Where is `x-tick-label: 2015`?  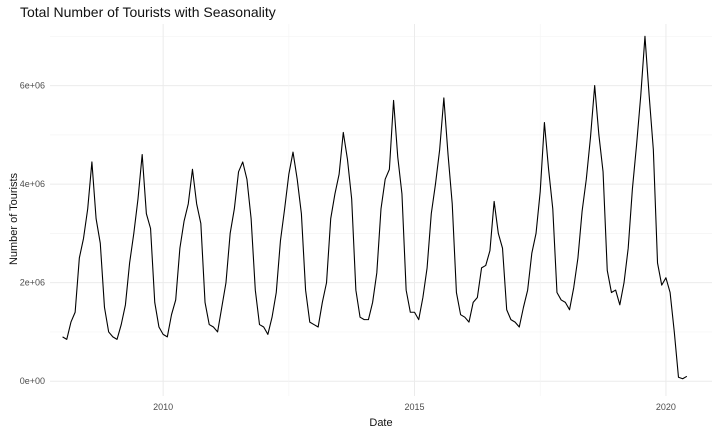
x-tick-label: 2015 is located at coordinates (415, 407).